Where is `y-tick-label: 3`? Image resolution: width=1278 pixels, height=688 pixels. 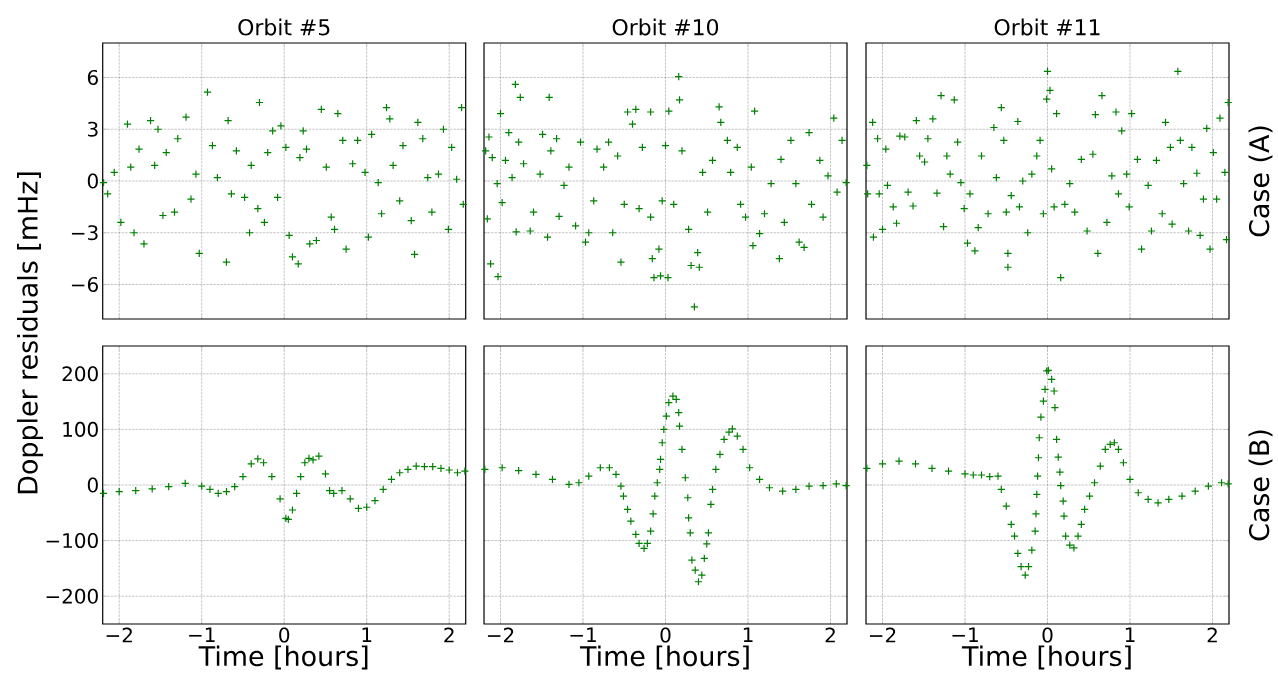
y-tick-label: 3 is located at coordinates (93, 129).